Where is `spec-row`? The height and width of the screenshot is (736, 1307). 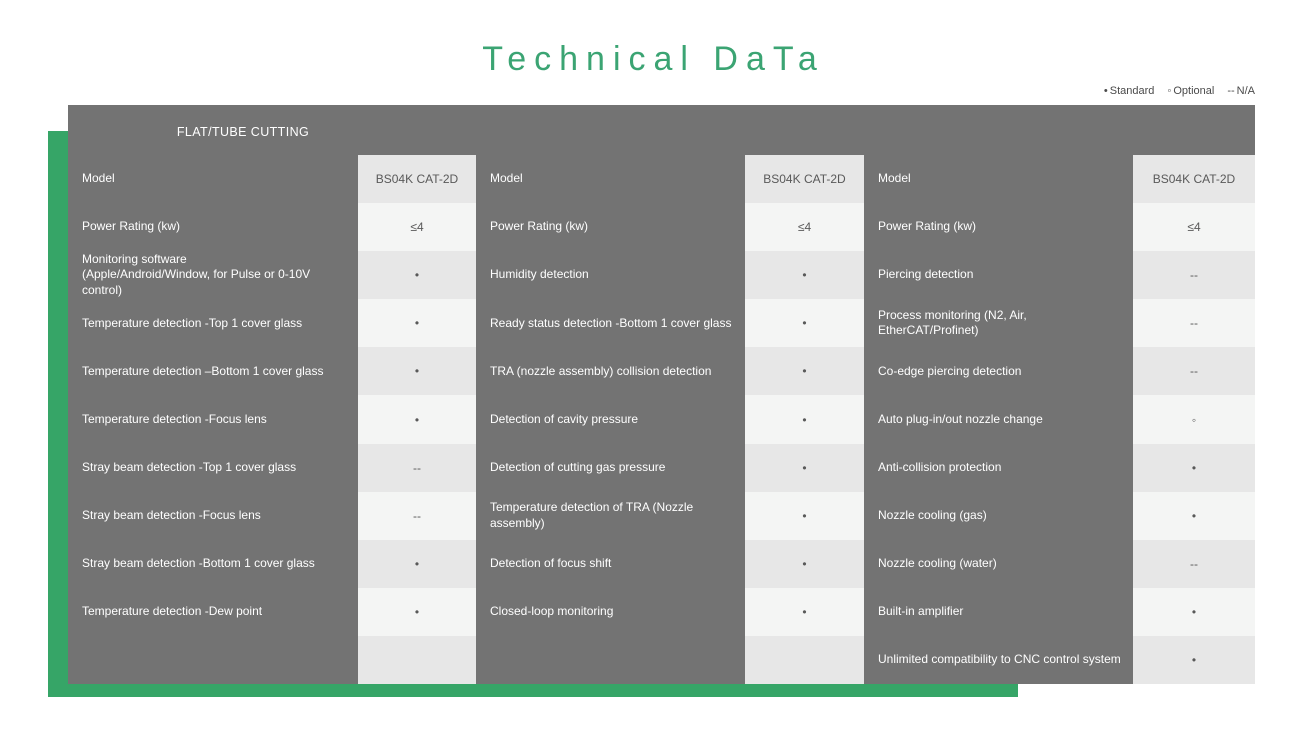 spec-row is located at coordinates (670, 660).